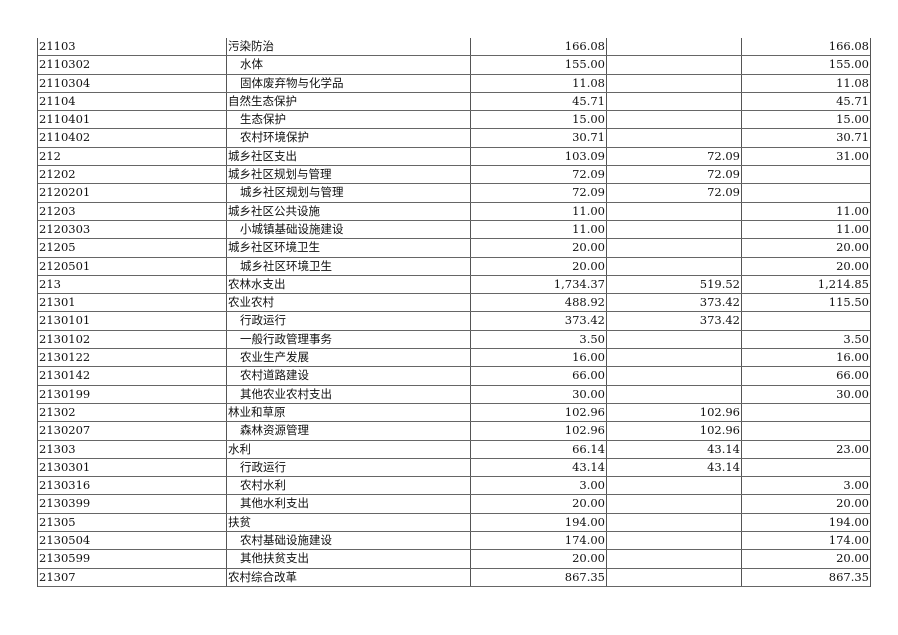 The width and height of the screenshot is (898, 635). Describe the element at coordinates (57, 576) in the screenshot. I see `code-cell: 21307` at that location.